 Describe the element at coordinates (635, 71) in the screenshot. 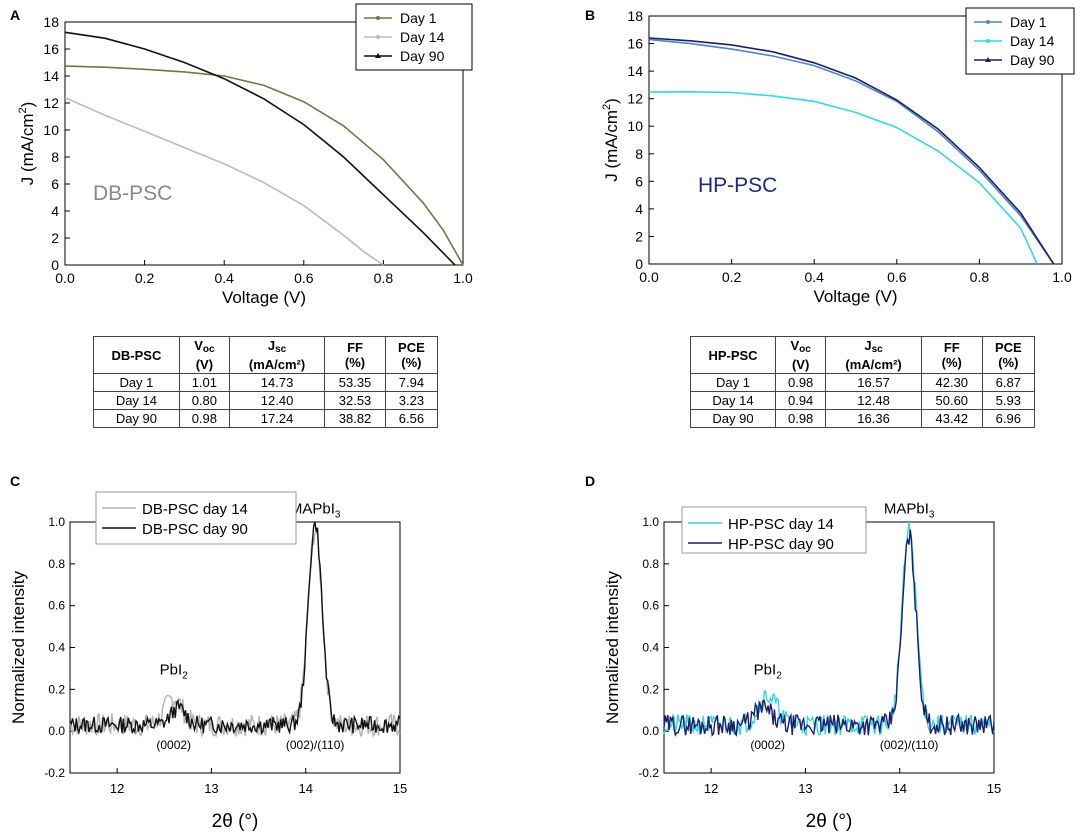

I see `y-tick-label: 14` at that location.